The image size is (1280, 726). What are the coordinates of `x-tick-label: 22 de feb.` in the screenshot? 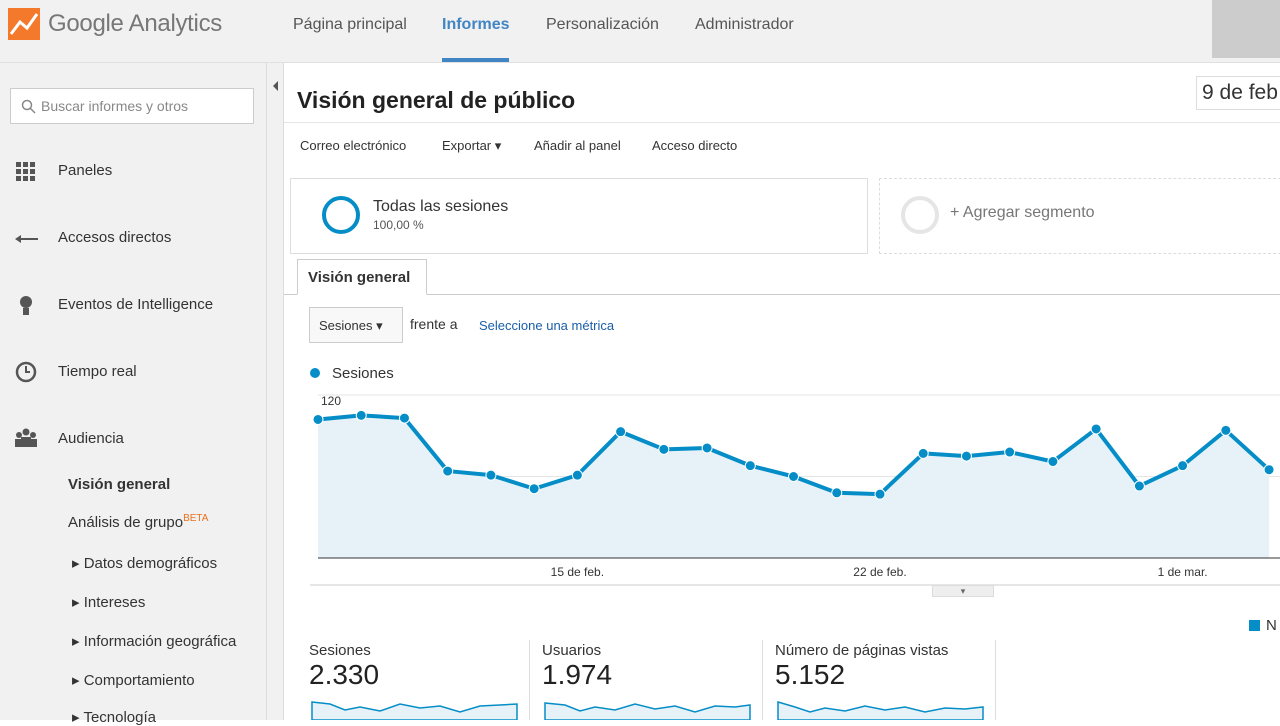 It's located at (879, 572).